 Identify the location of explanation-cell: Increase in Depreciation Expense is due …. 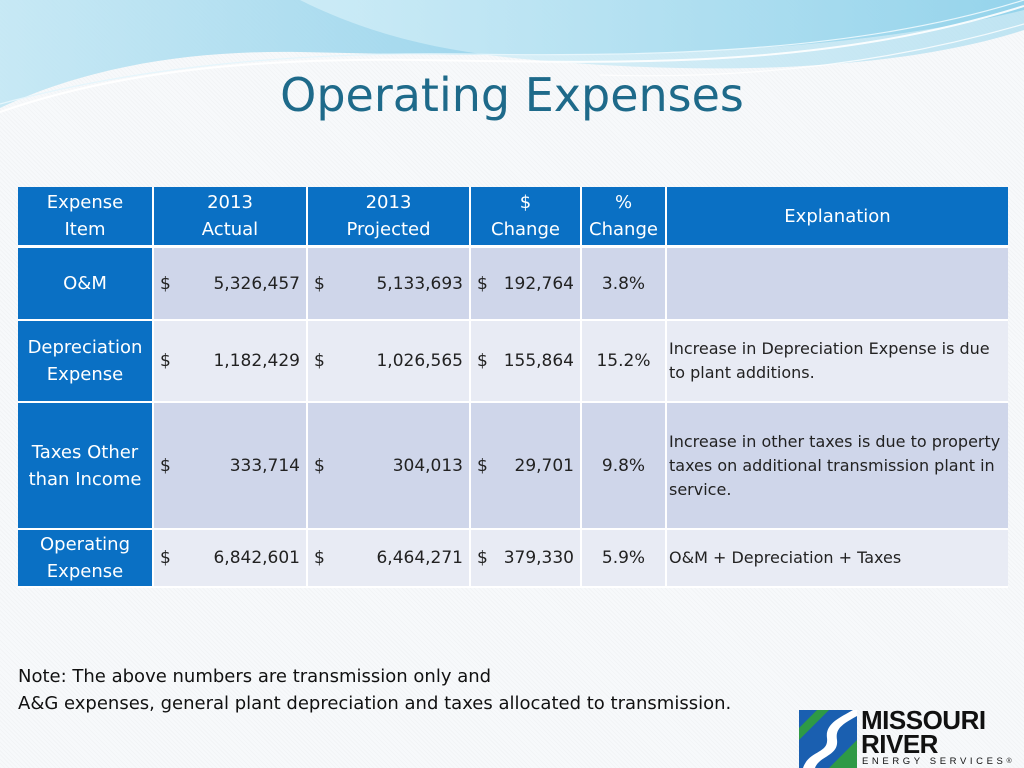
(837, 362).